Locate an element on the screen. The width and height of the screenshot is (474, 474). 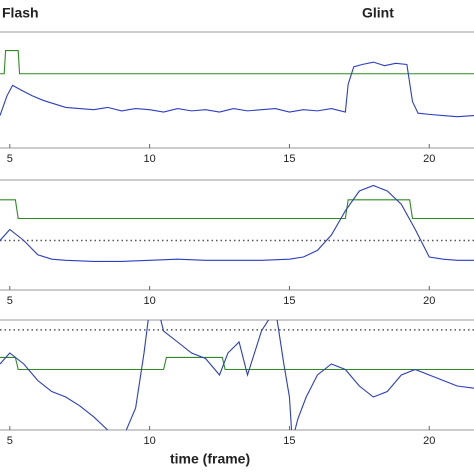
annotation: Glint is located at coordinates (378, 13).